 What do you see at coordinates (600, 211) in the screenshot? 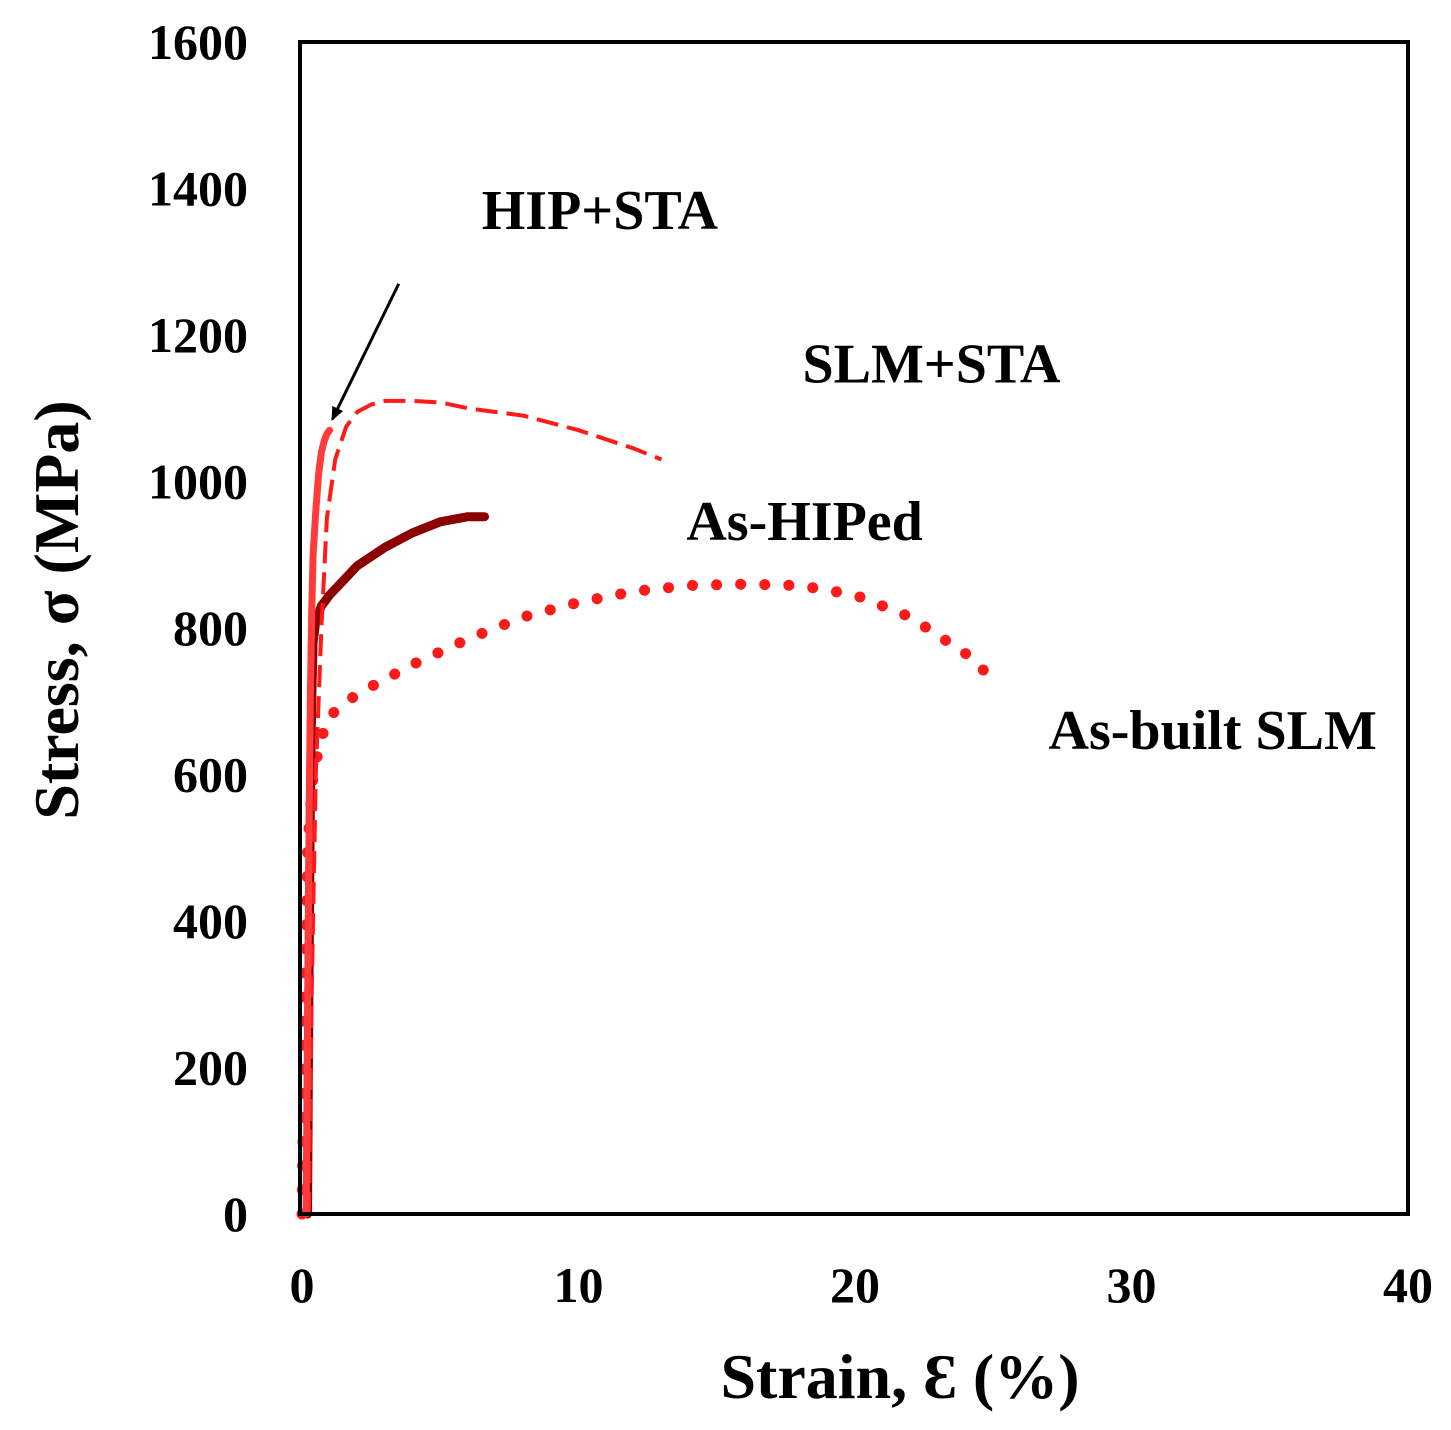
I see `annotation-hip-sta: HIP+STA` at bounding box center [600, 211].